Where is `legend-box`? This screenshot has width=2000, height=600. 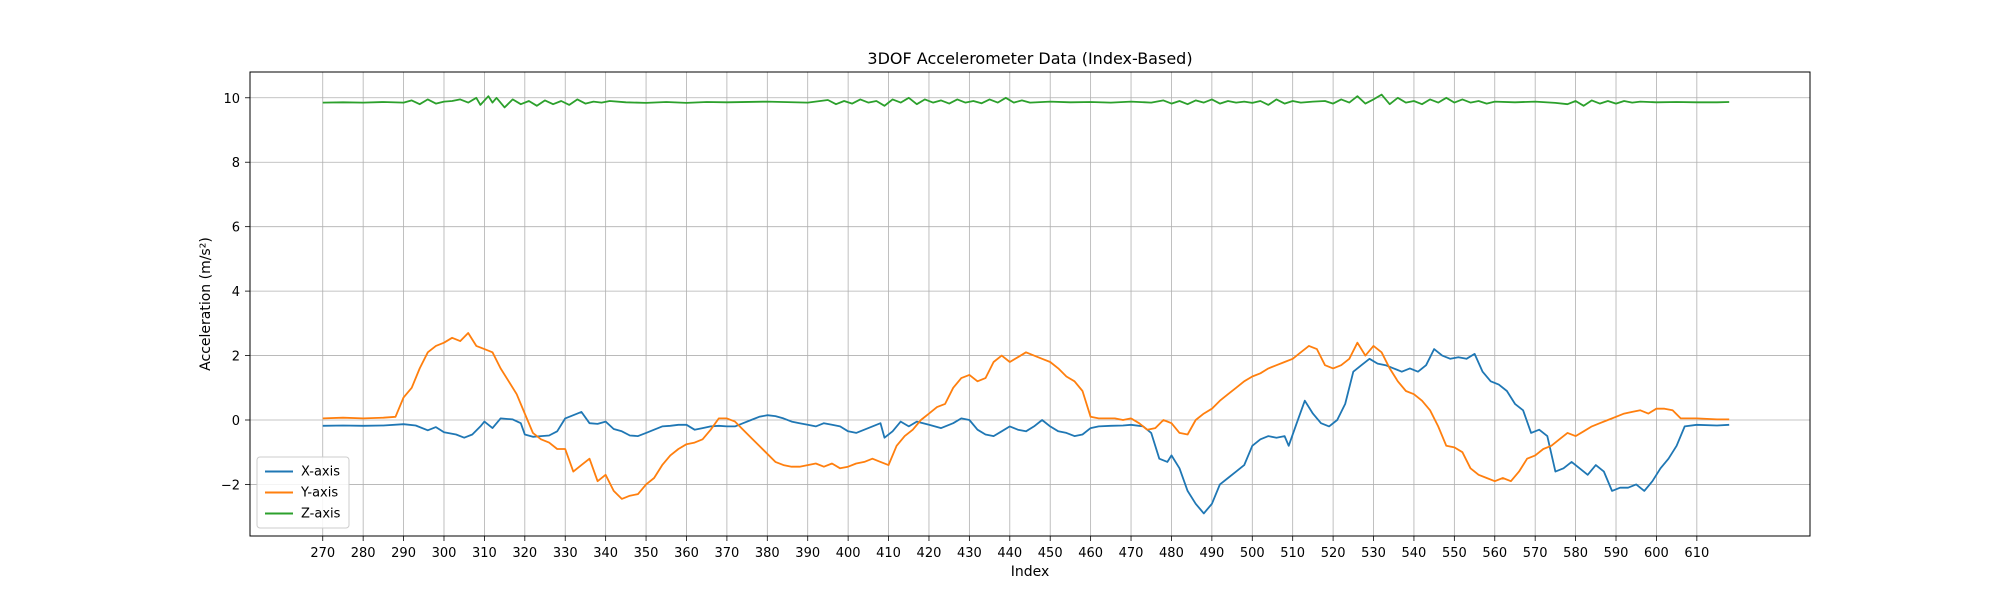
legend-box is located at coordinates (303, 492).